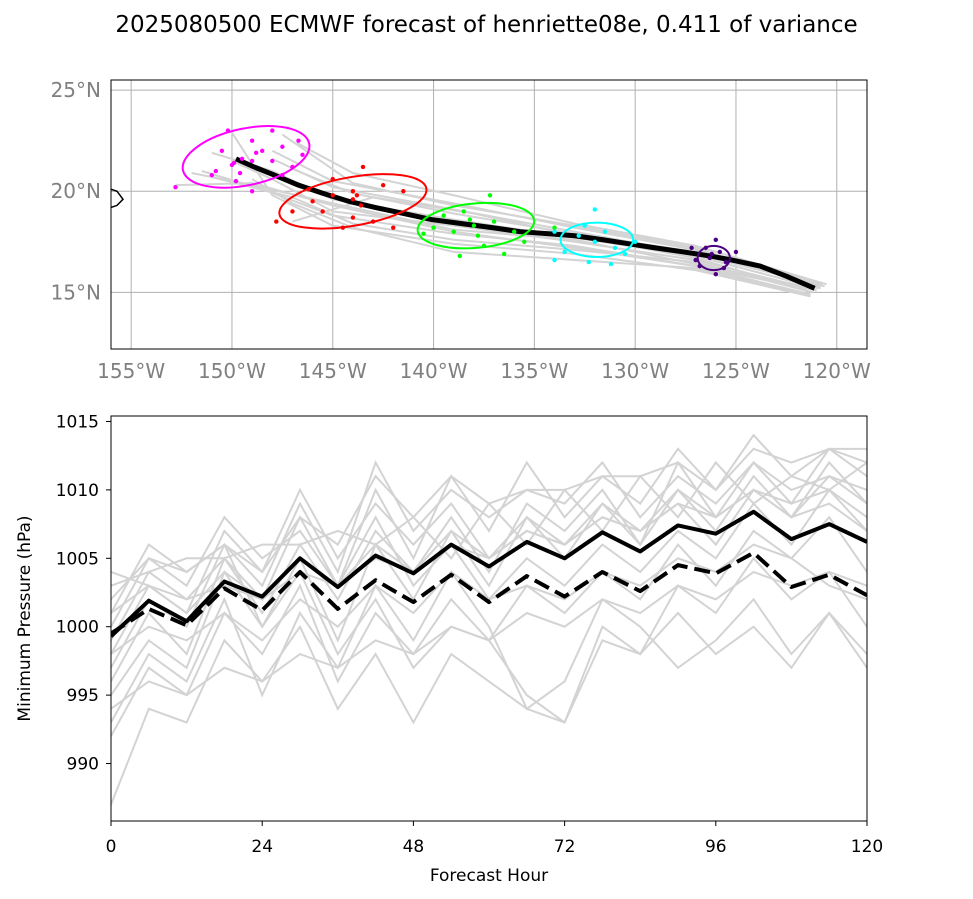 The height and width of the screenshot is (899, 973). What do you see at coordinates (736, 371) in the screenshot?
I see `map-x-tick-label: 125°W` at bounding box center [736, 371].